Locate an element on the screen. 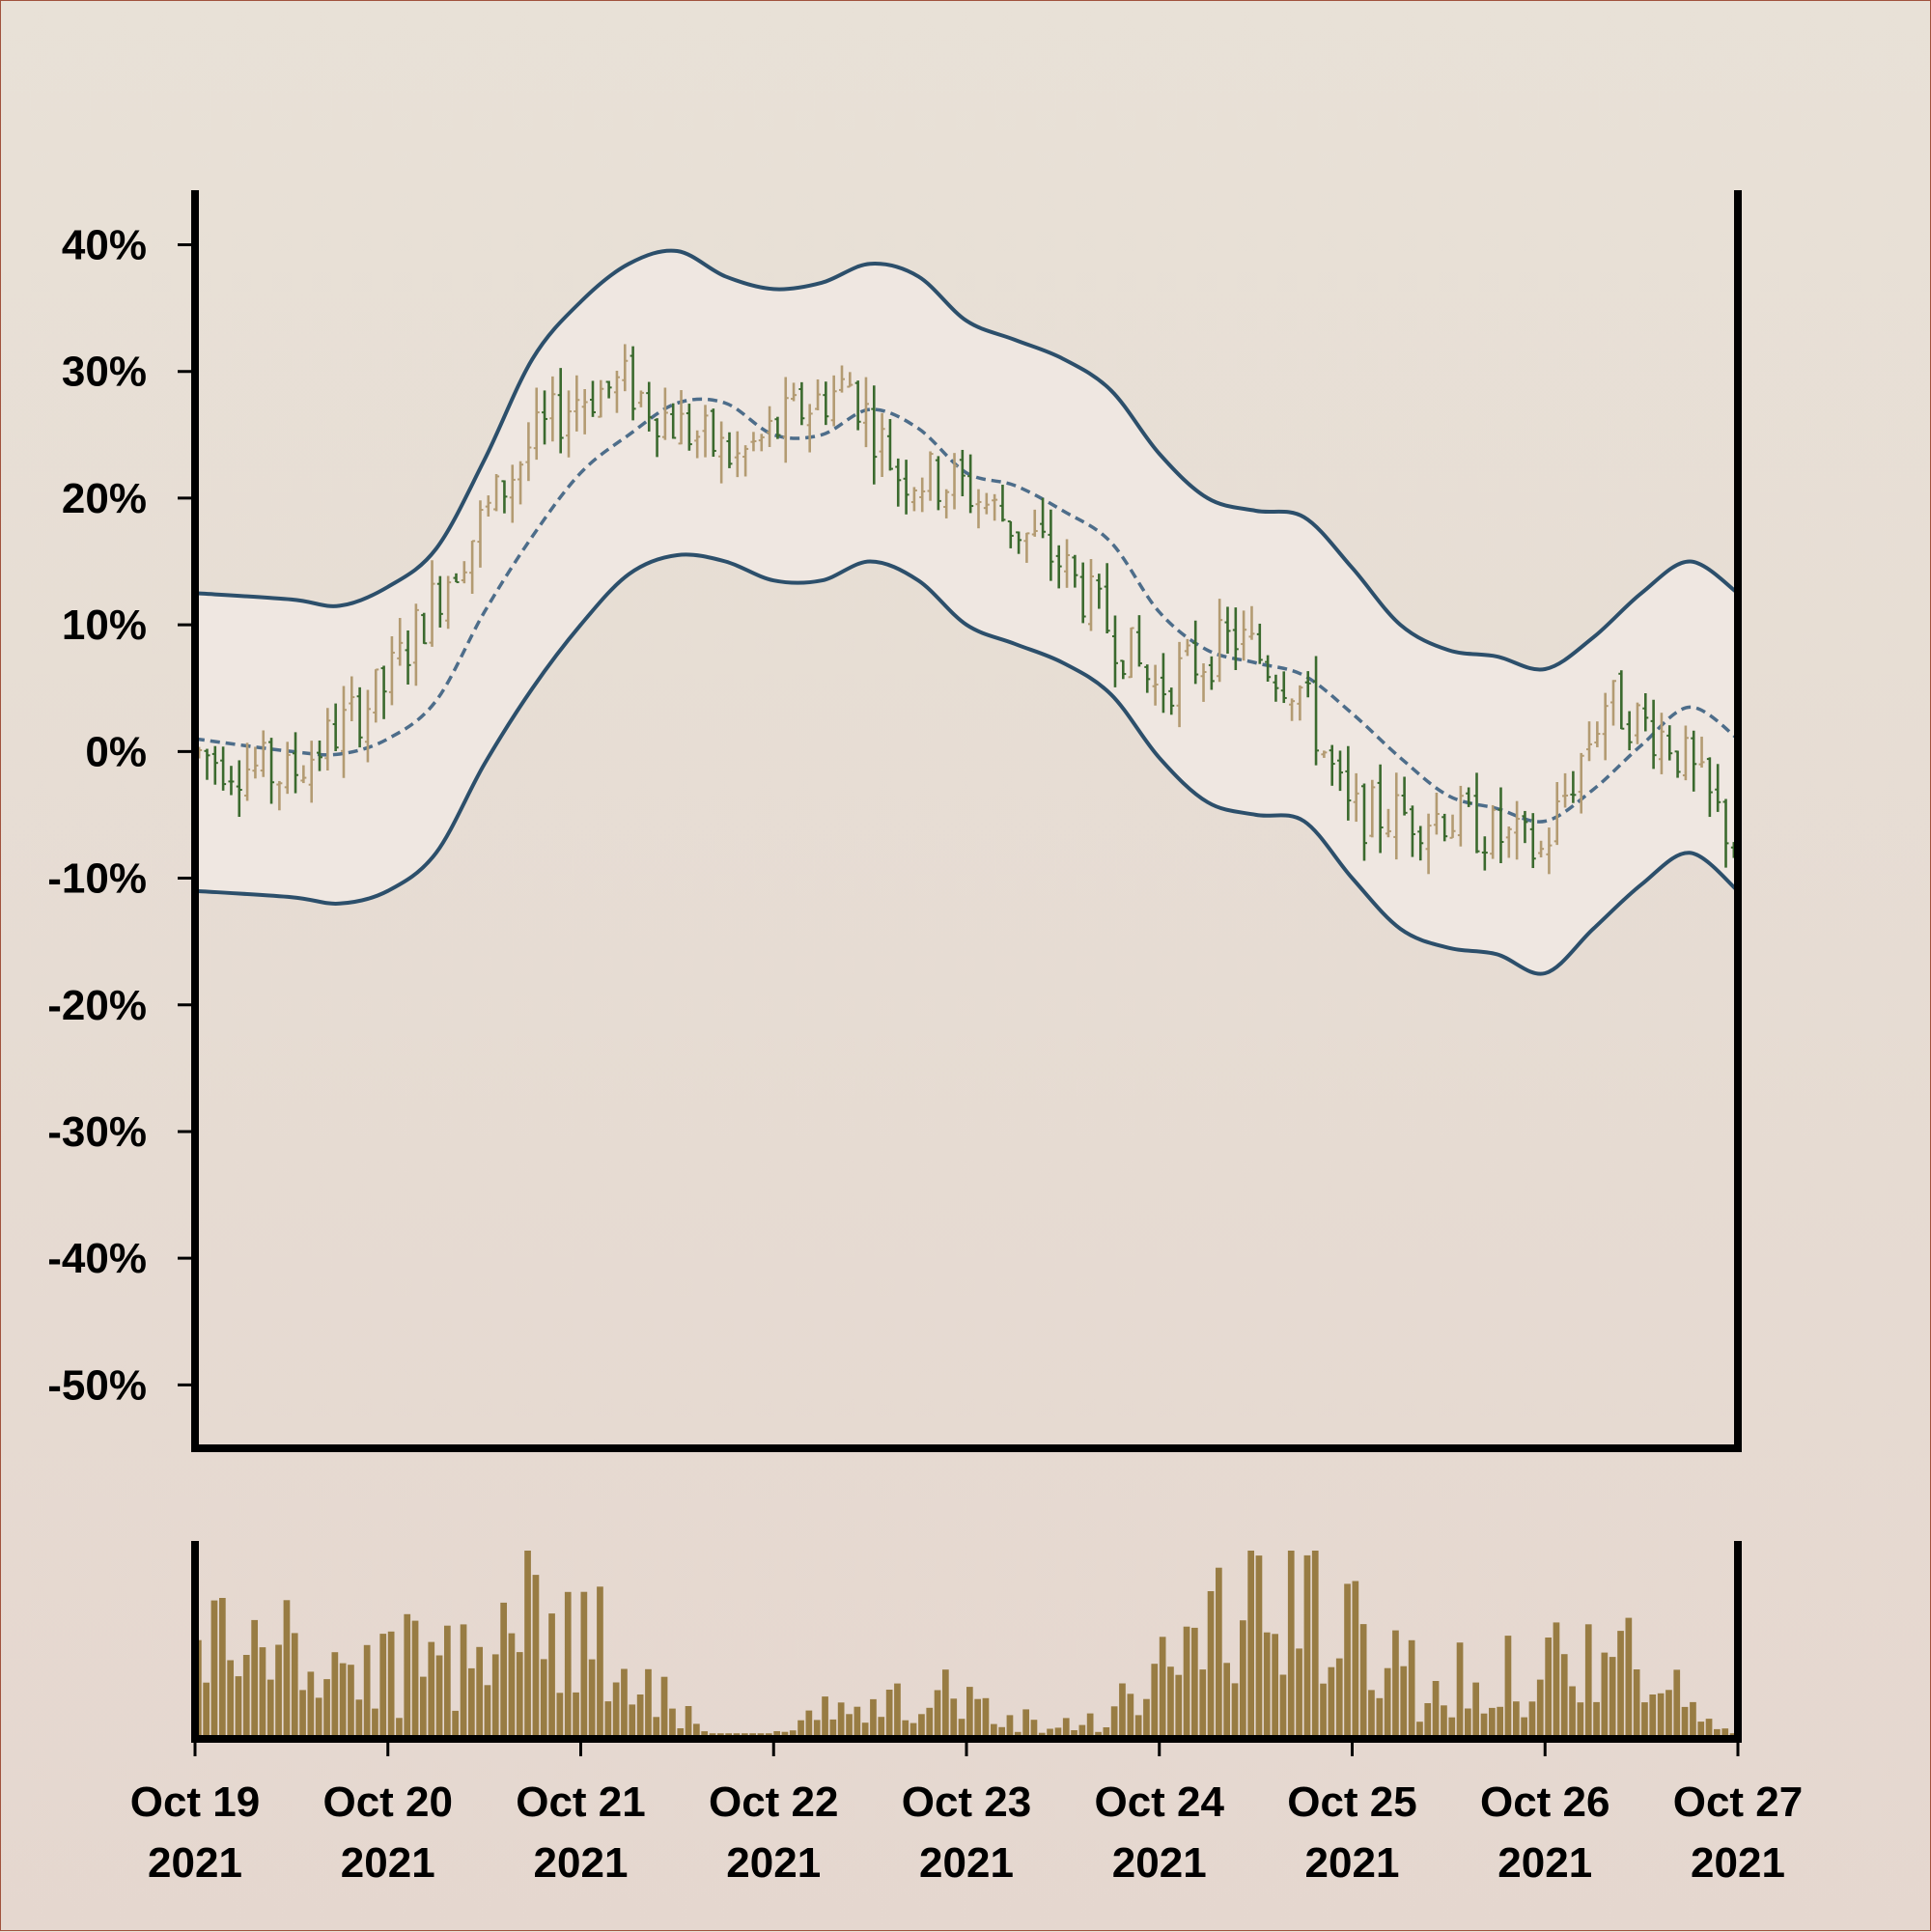  x-tick-label-date: Oct 23 is located at coordinates (967, 1802).